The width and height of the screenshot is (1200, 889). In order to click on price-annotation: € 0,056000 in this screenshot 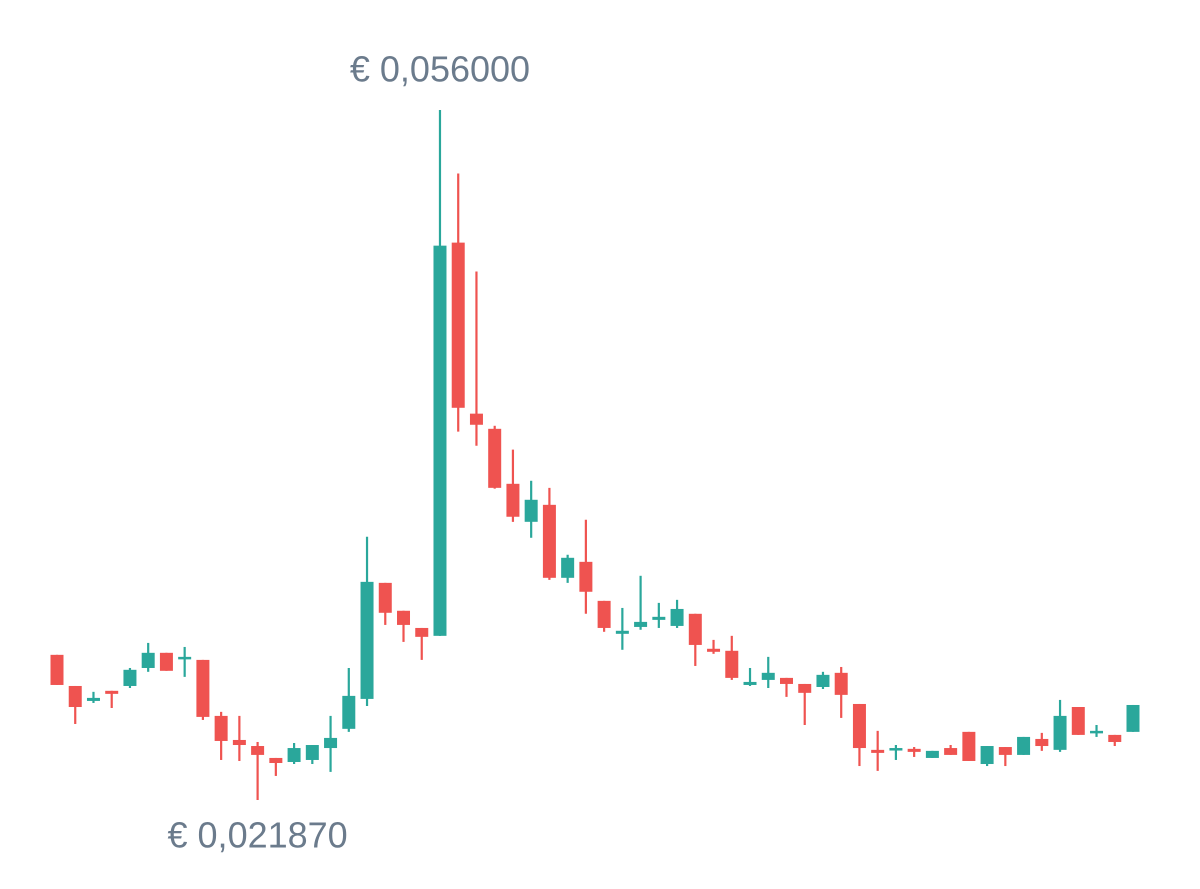, I will do `click(440, 69)`.